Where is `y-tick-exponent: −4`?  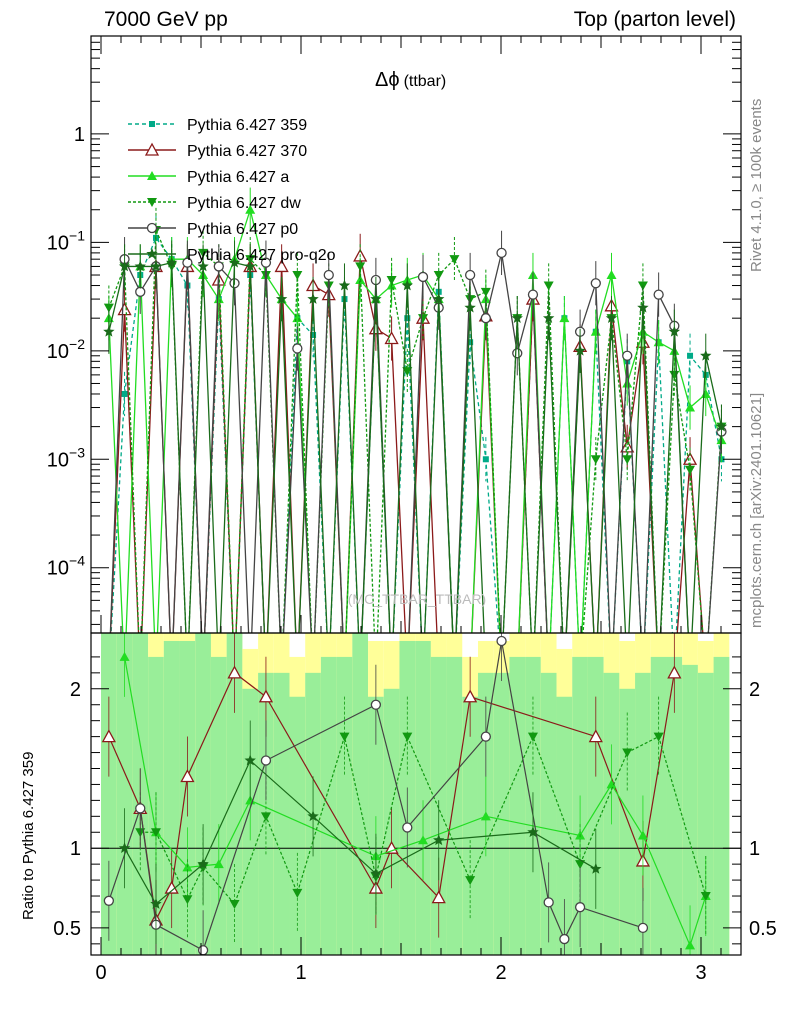
y-tick-exponent: −4 is located at coordinates (77, 561).